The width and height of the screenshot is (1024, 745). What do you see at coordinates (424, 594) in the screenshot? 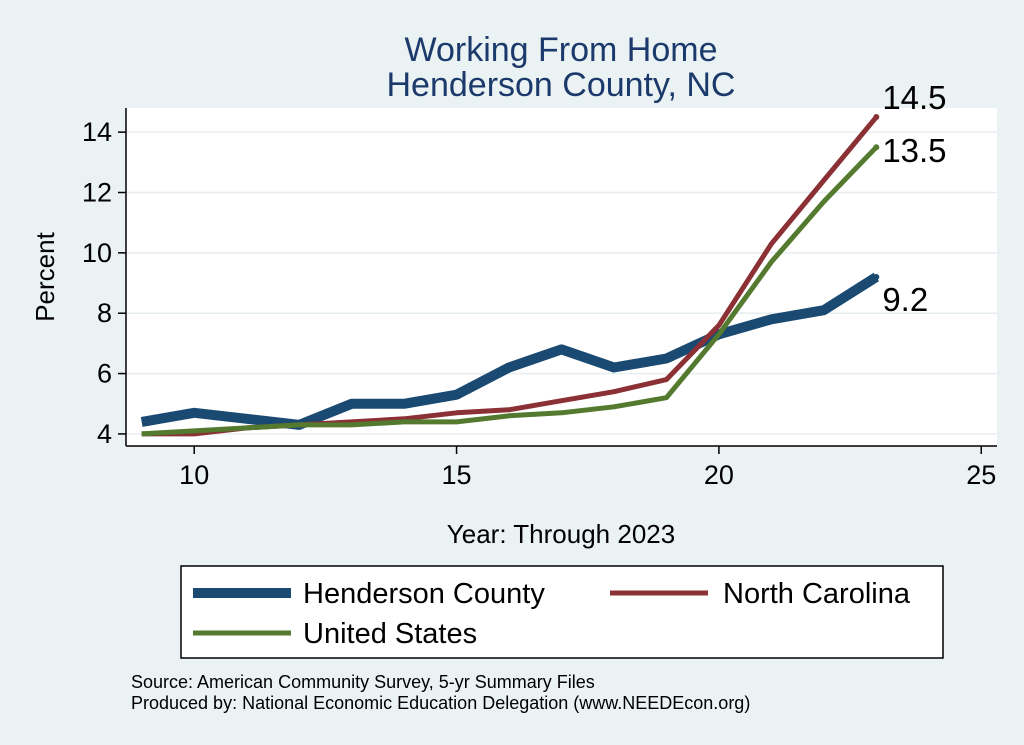
I see `legend-label-henderson-county: Henderson County` at bounding box center [424, 594].